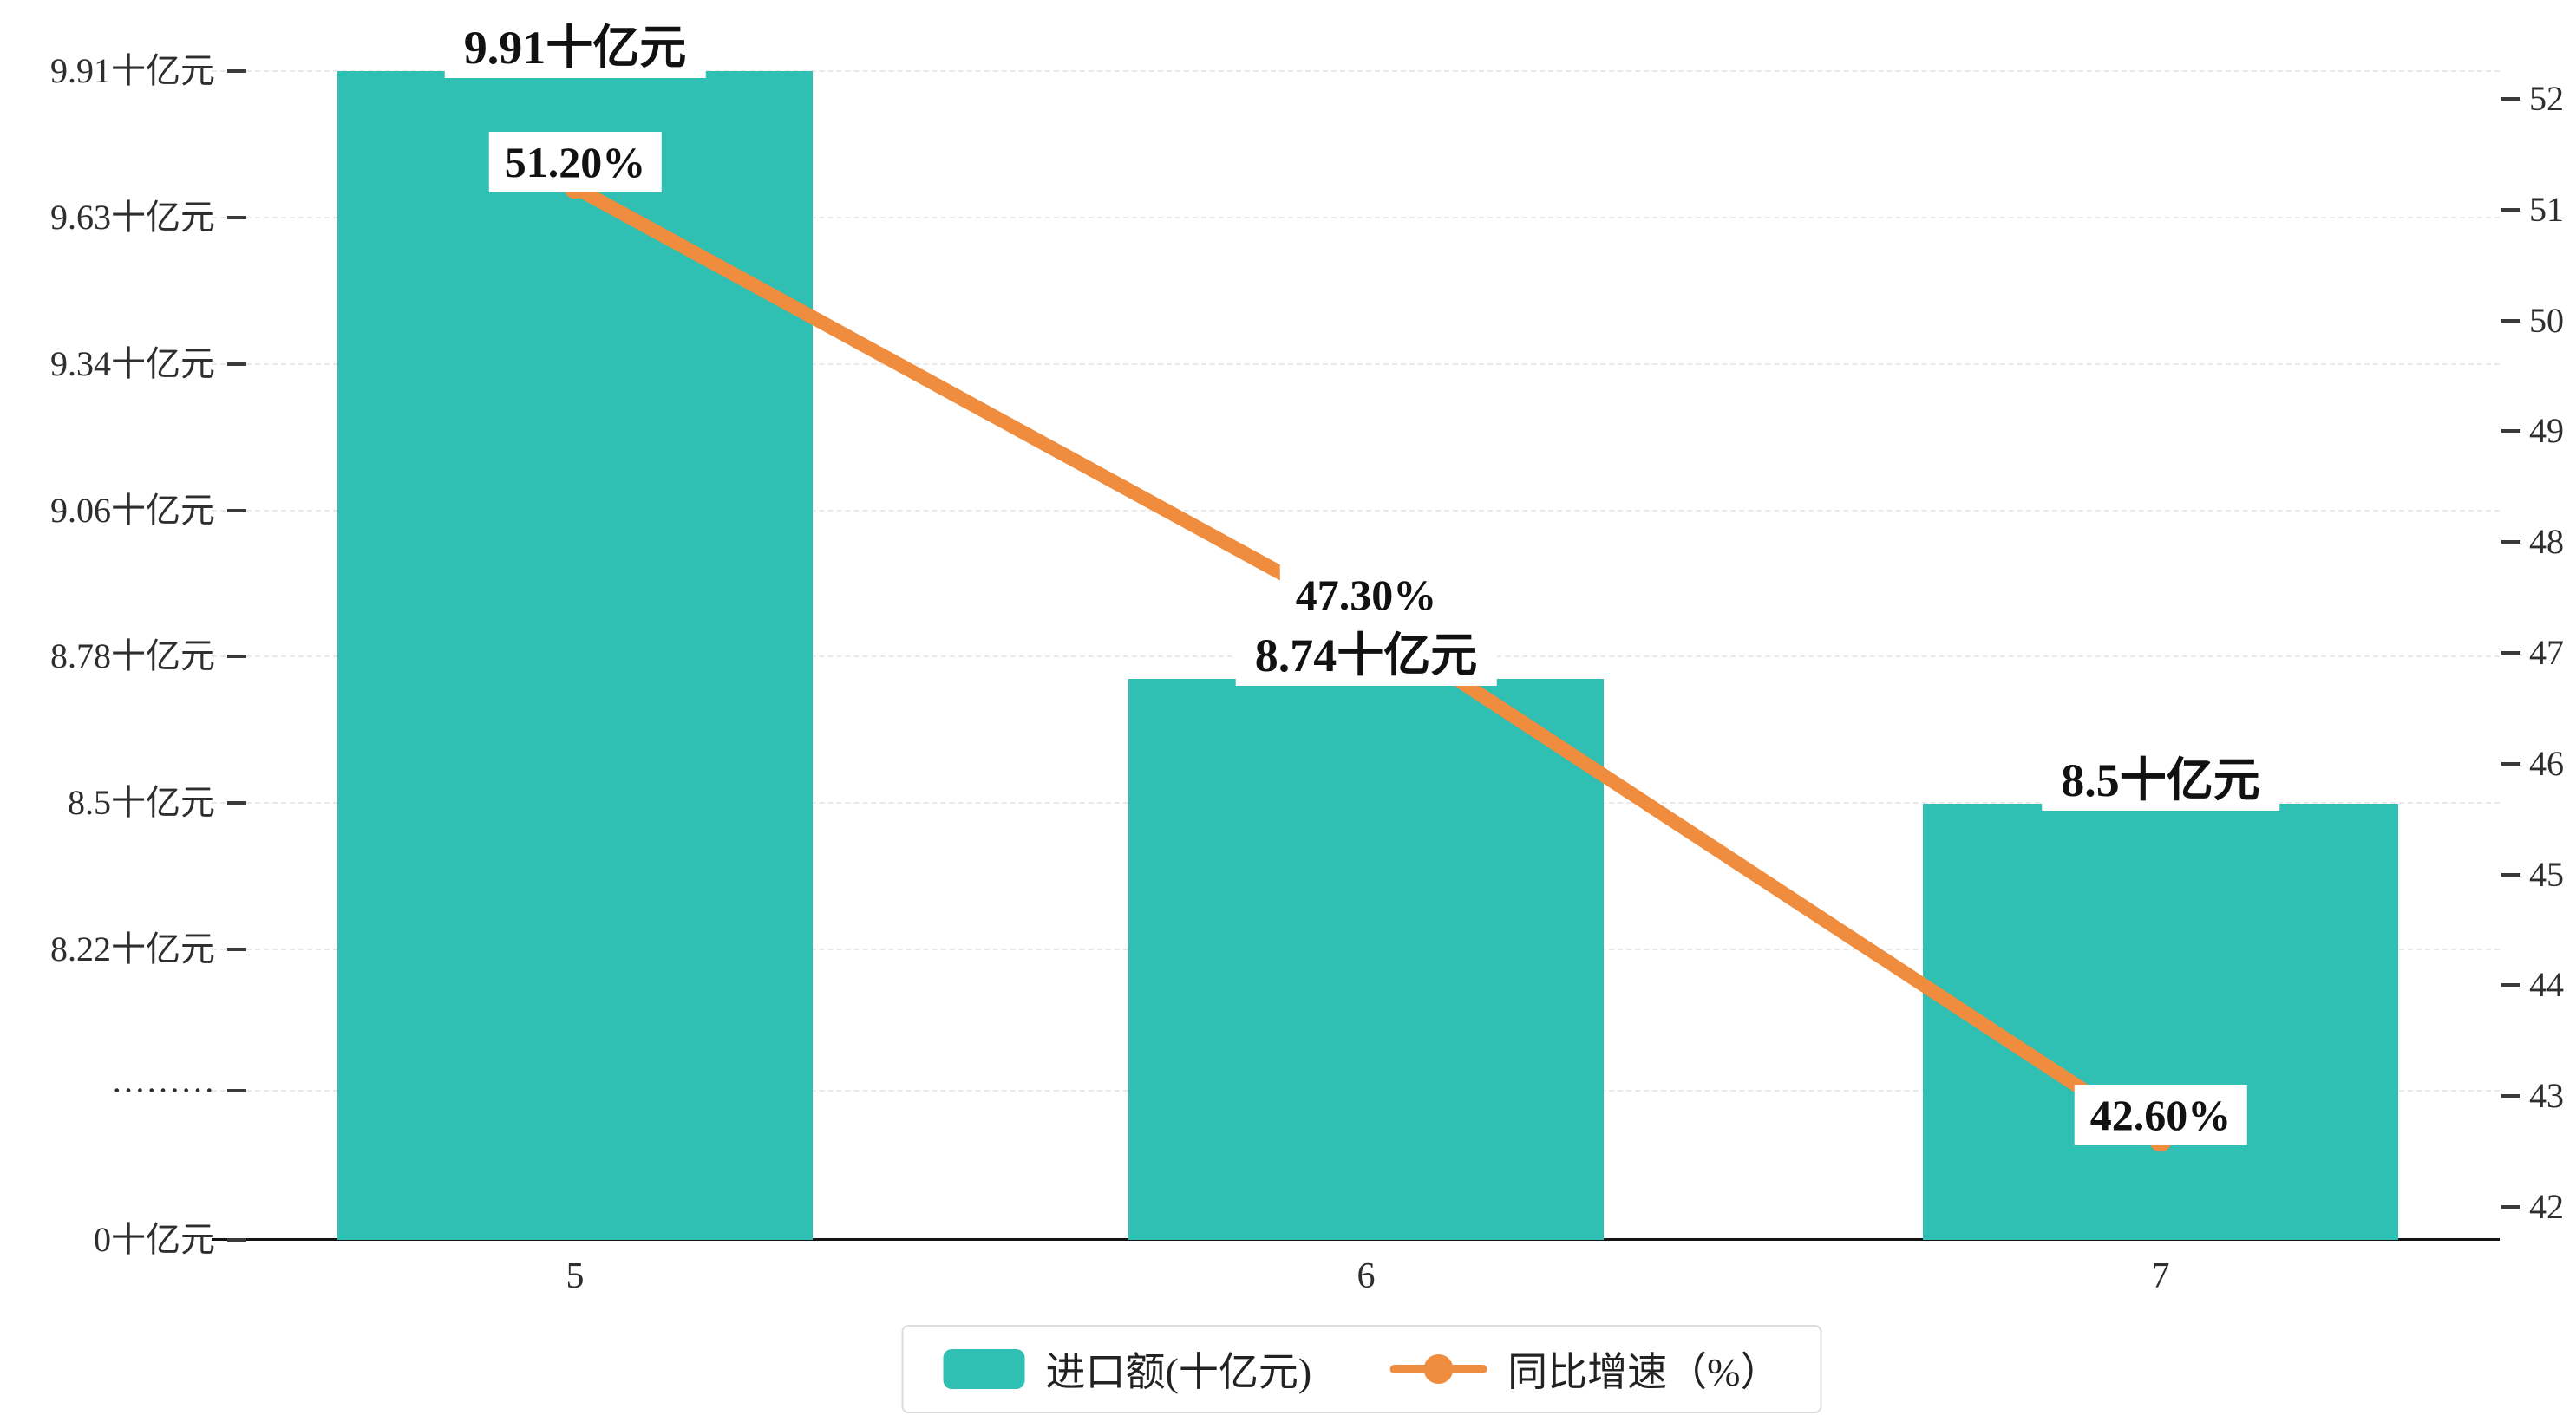 The image size is (2576, 1415). What do you see at coordinates (2546, 431) in the screenshot?
I see `y-axis-right-label: 49` at bounding box center [2546, 431].